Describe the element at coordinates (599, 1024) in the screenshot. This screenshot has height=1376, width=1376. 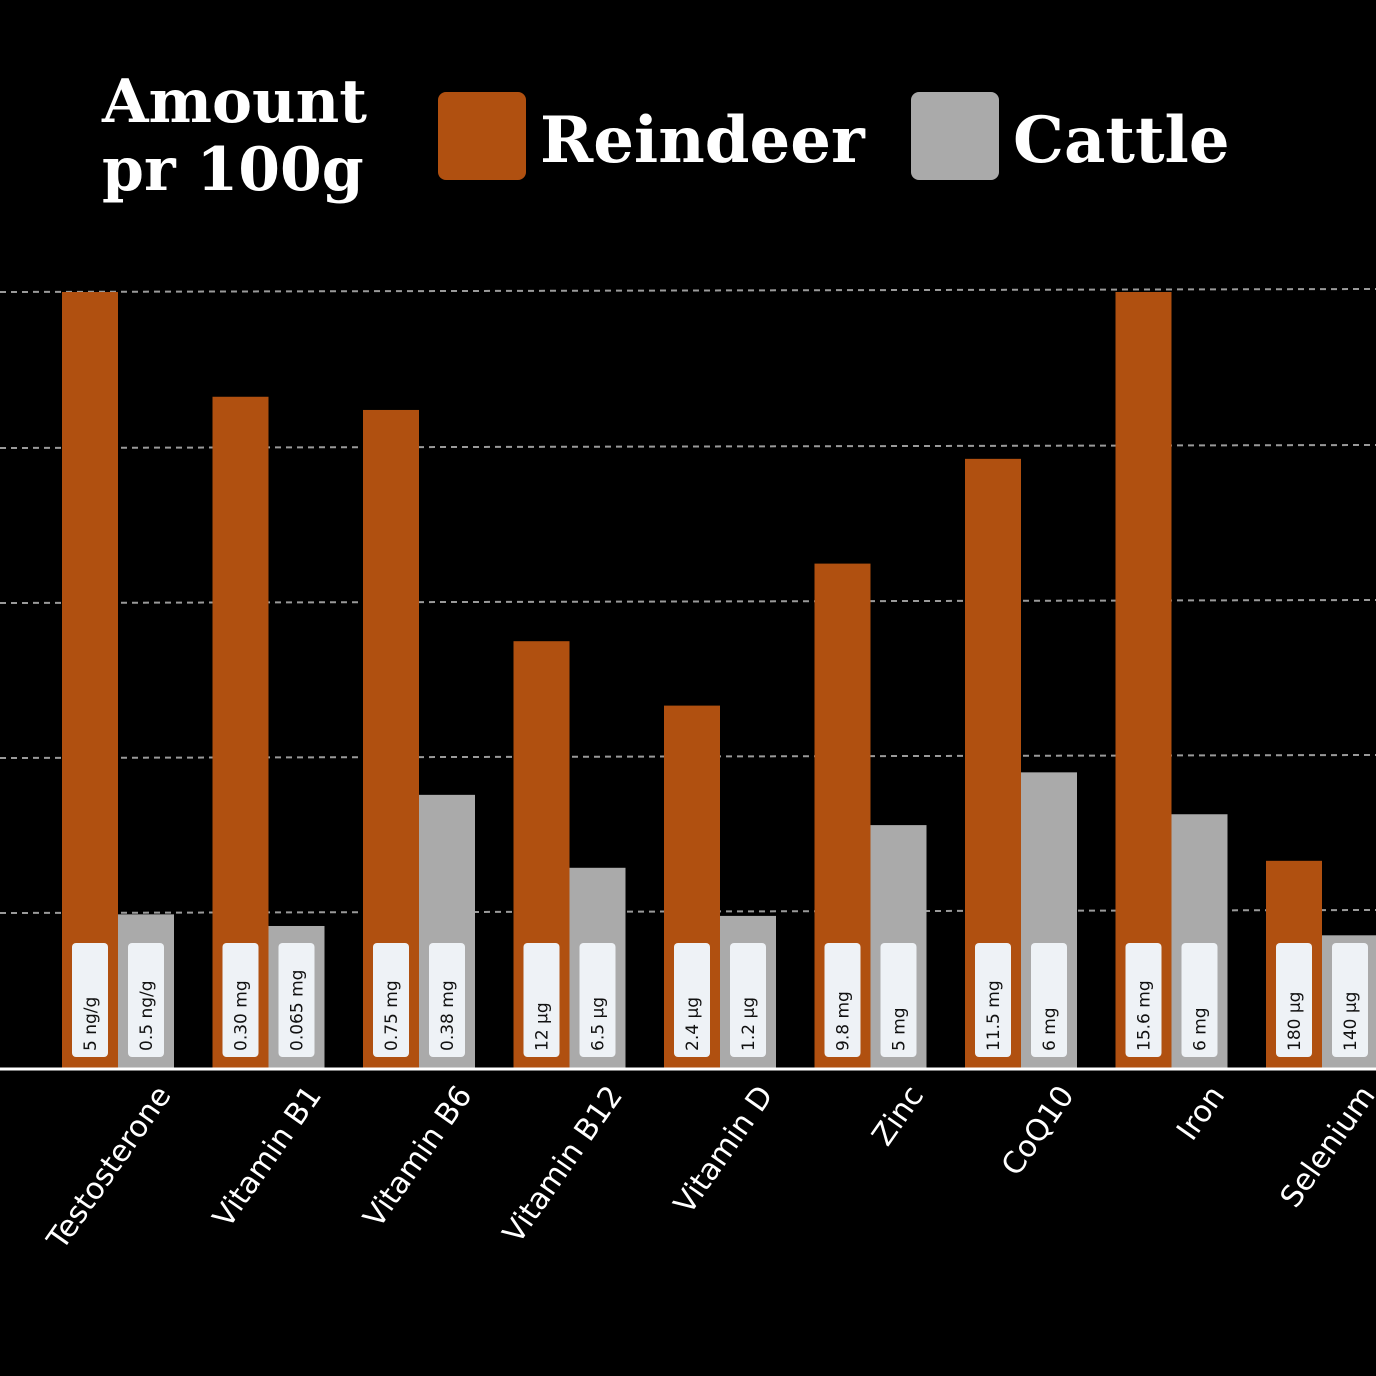
I see `value-label: 6.5 µg` at that location.